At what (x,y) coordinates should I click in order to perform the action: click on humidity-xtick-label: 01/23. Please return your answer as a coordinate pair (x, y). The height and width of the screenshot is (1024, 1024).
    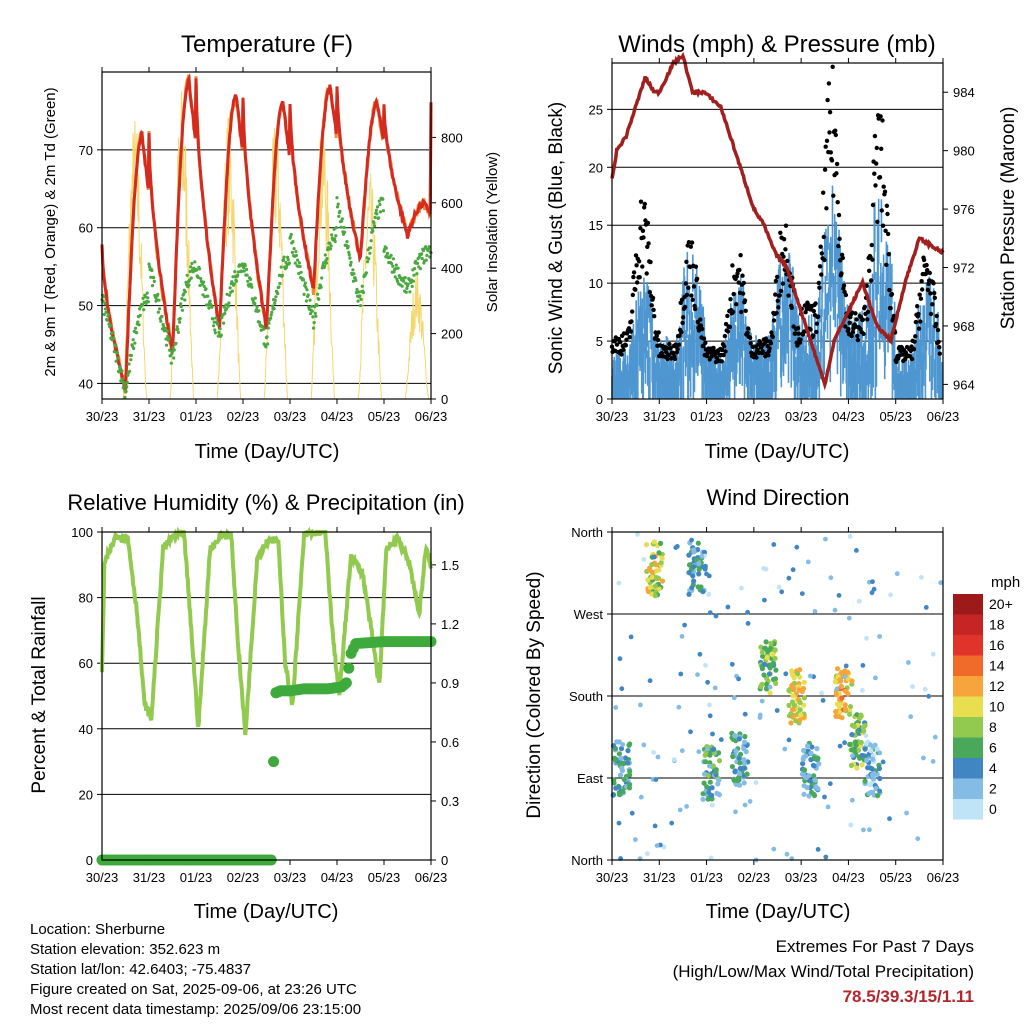
    Looking at the image, I should click on (196, 877).